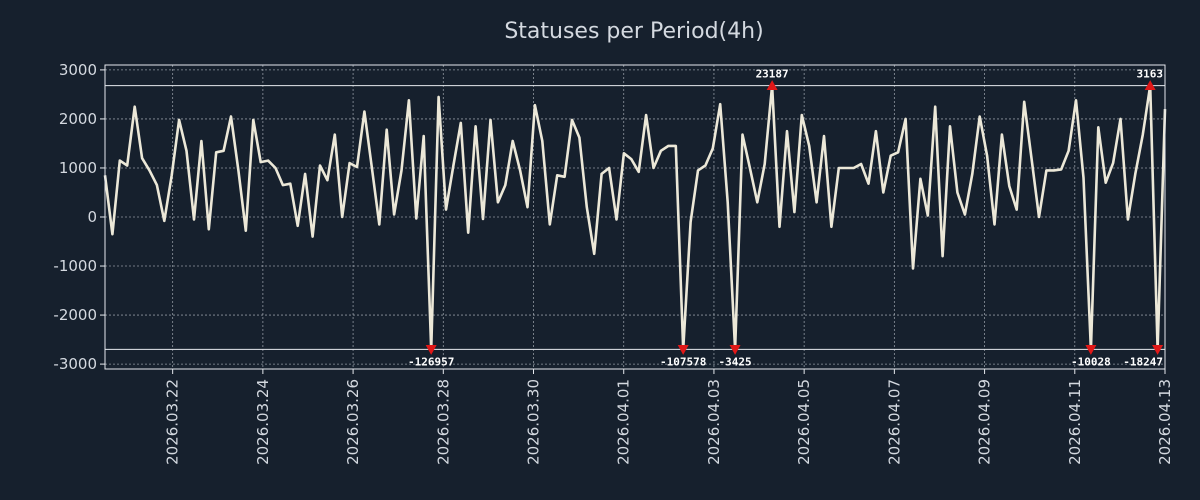 The height and width of the screenshot is (500, 1200). I want to click on x-tick-label: 2026.03.30, so click(534, 422).